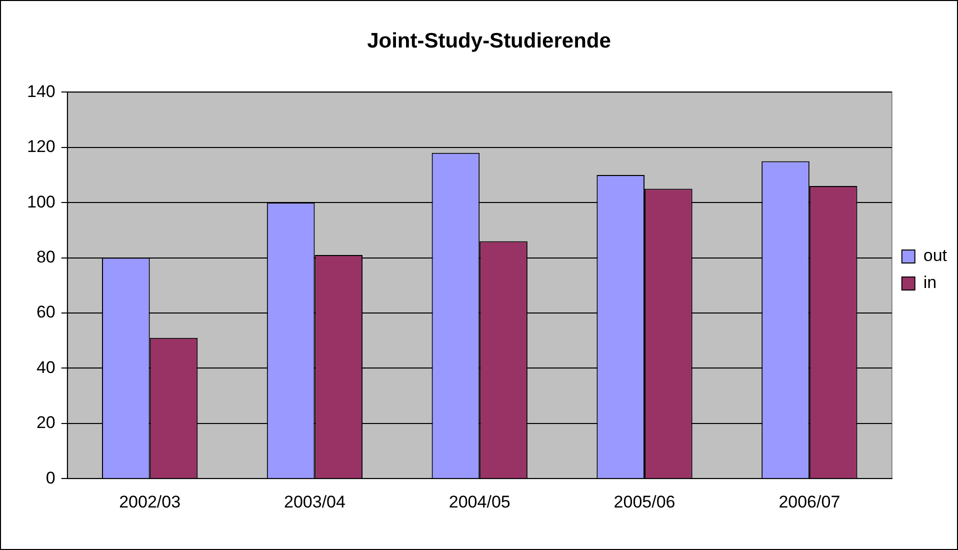 The image size is (958, 550). What do you see at coordinates (46, 312) in the screenshot?
I see `y-tick-label: 60` at bounding box center [46, 312].